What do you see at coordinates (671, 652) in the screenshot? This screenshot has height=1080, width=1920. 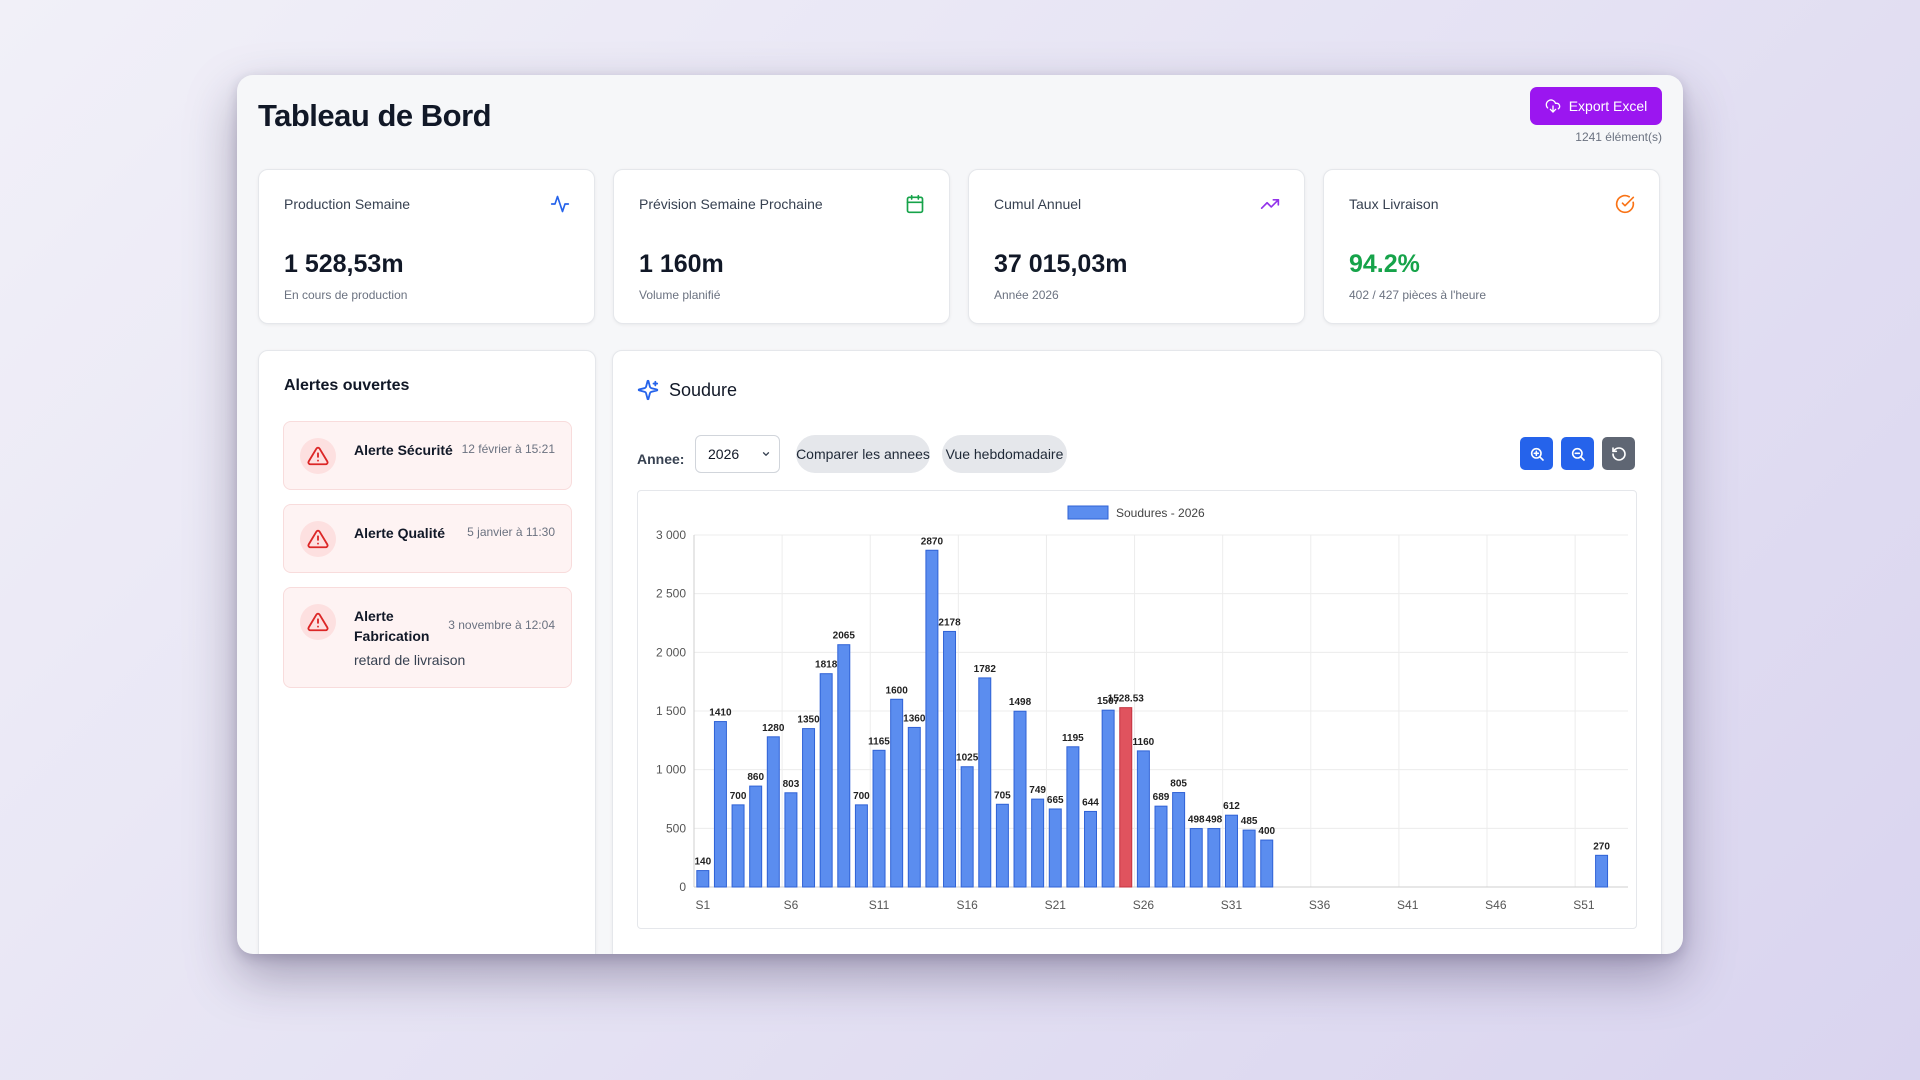 I see `y-tick-label: 2 000` at bounding box center [671, 652].